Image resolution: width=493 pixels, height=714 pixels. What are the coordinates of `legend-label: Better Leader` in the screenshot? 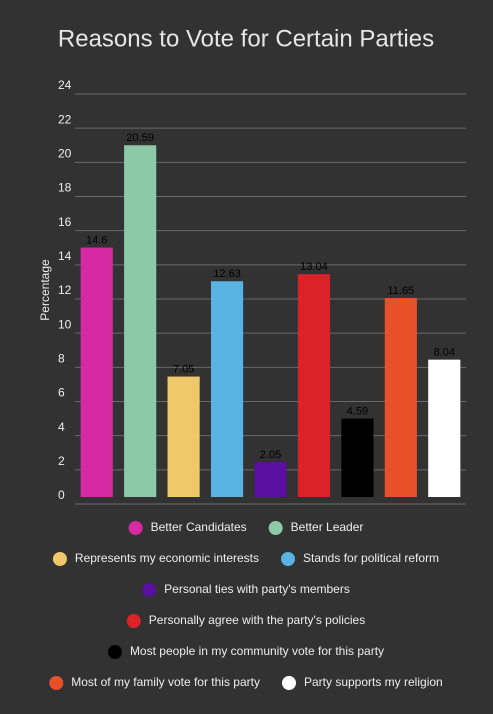 It's located at (327, 527).